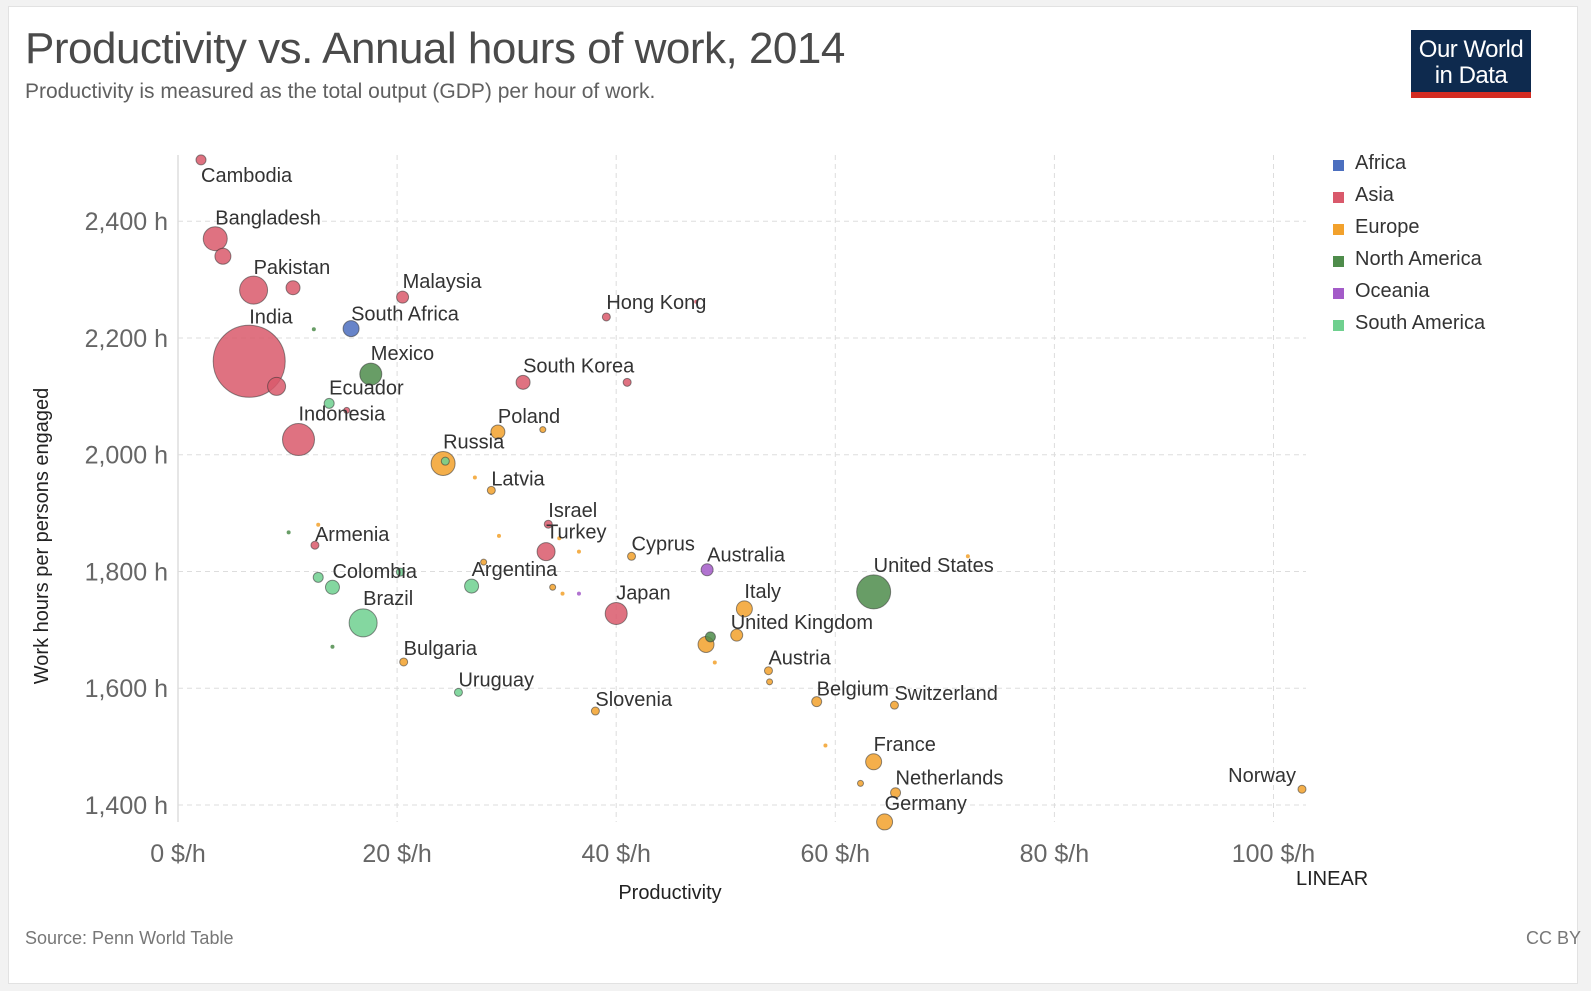  I want to click on point-label: Cyprus, so click(663, 544).